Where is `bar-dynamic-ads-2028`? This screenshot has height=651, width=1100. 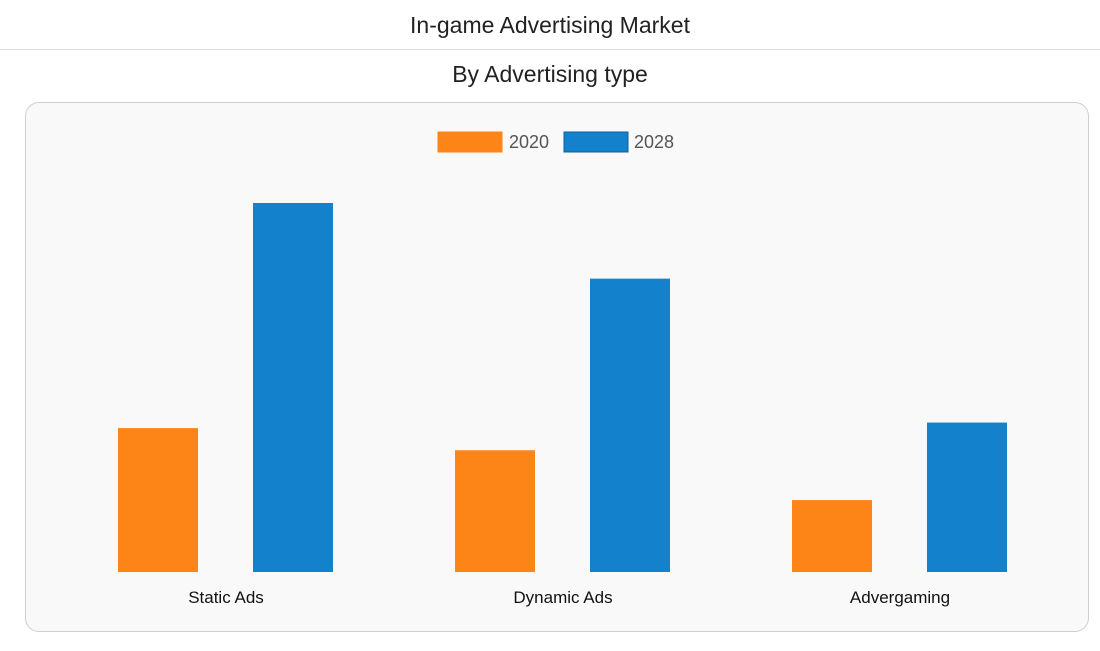
bar-dynamic-ads-2028 is located at coordinates (630, 425).